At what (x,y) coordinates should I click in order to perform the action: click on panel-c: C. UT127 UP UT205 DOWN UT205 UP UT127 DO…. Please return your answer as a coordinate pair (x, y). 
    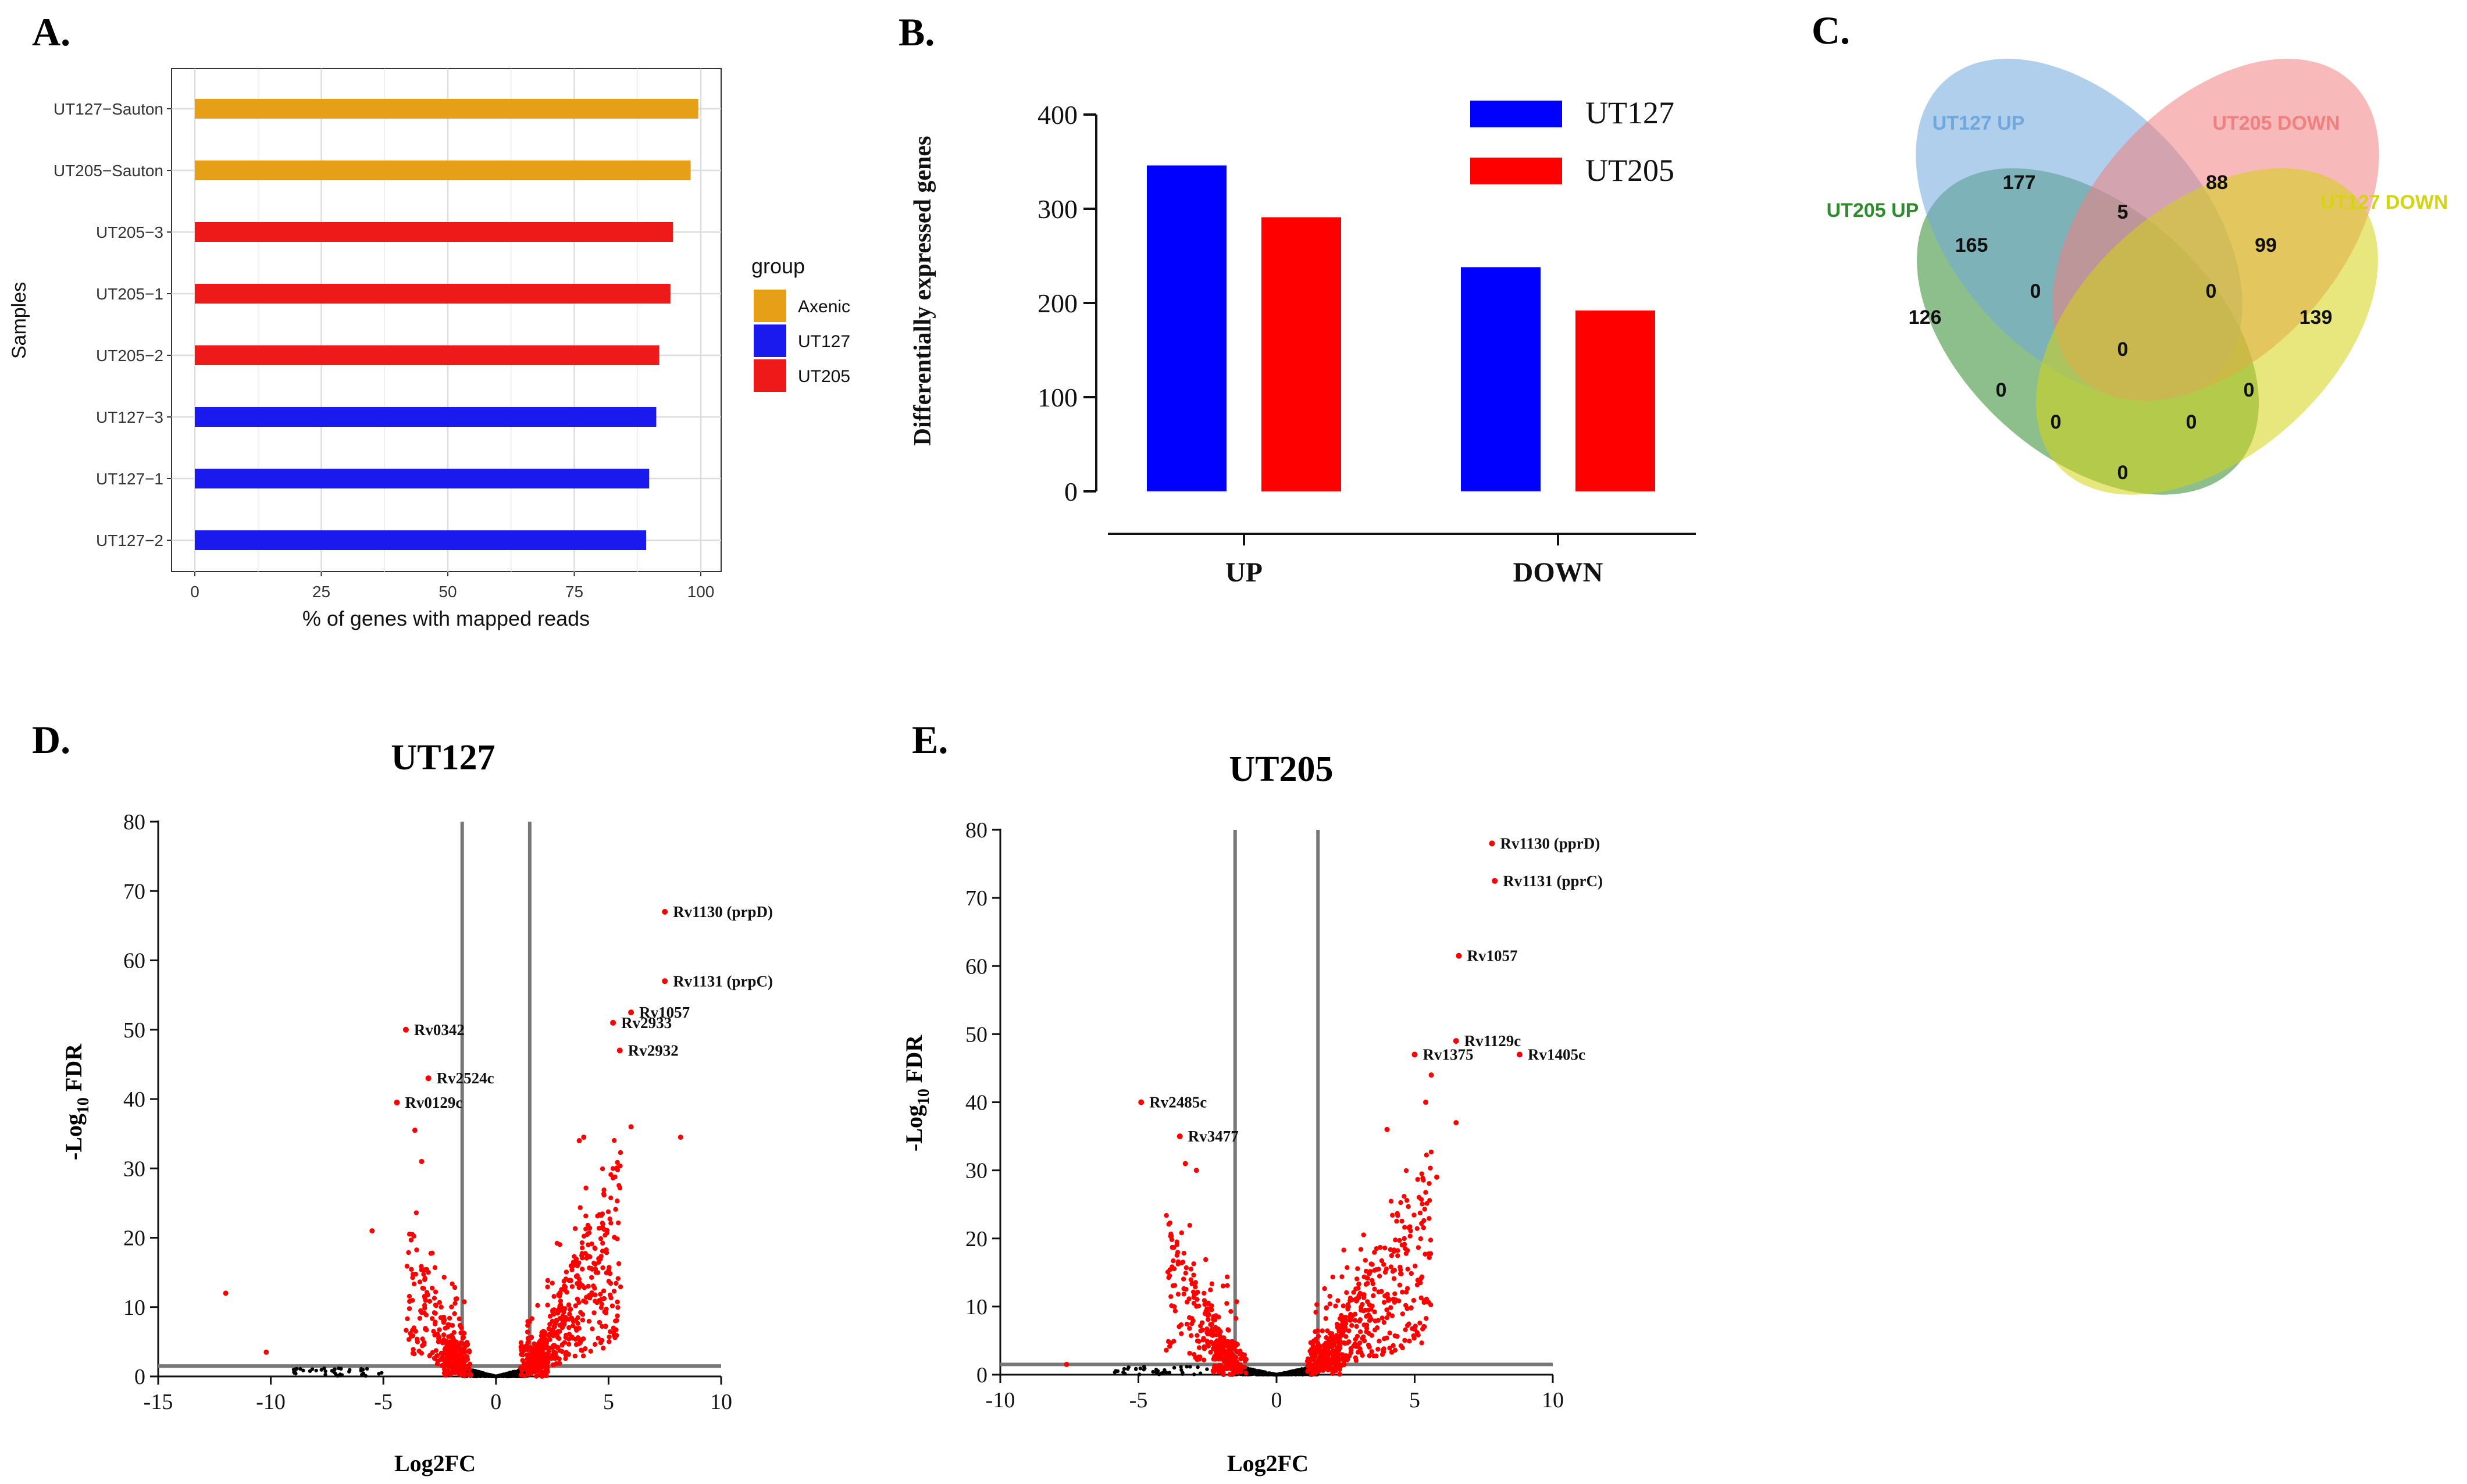
    Looking at the image, I should click on (2130, 251).